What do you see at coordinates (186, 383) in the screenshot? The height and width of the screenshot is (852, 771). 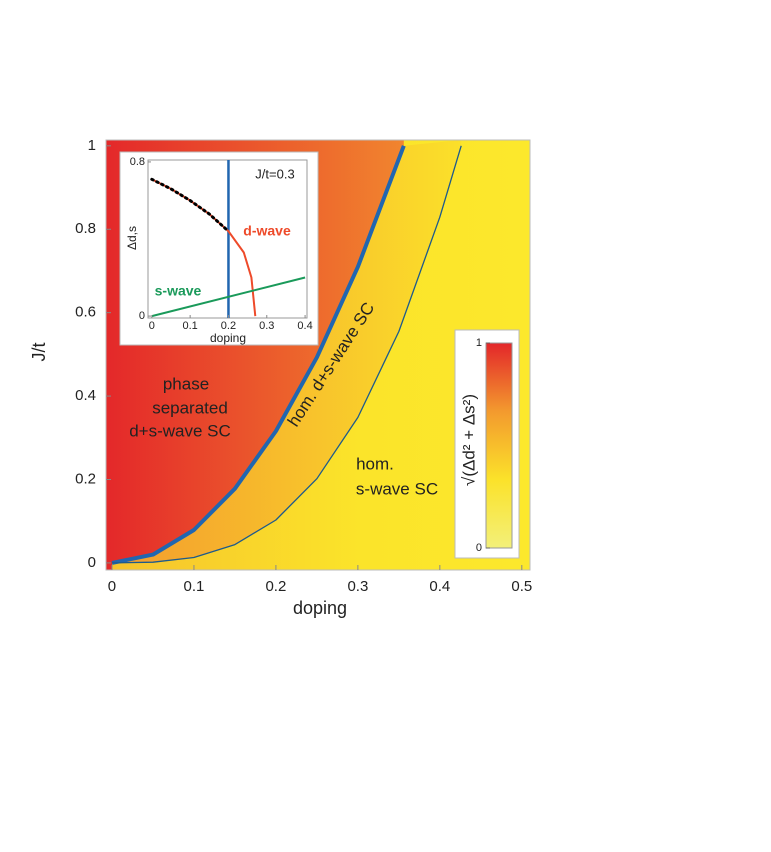 I see `annotation: phase` at bounding box center [186, 383].